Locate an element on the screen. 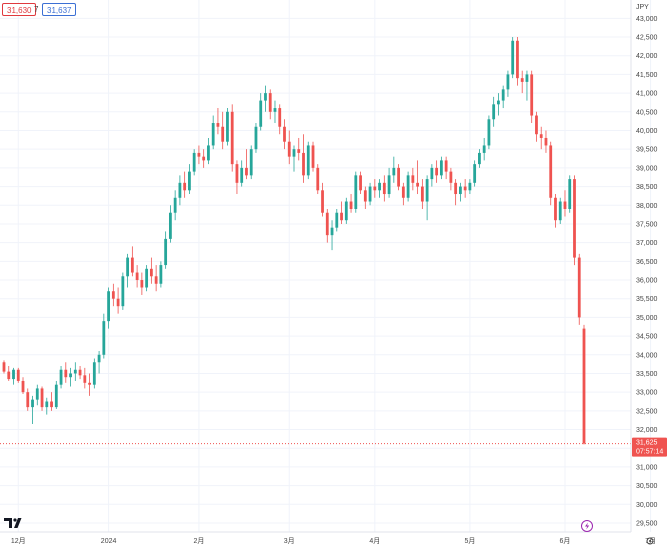  price-tick-label: 40,000 is located at coordinates (647, 131).